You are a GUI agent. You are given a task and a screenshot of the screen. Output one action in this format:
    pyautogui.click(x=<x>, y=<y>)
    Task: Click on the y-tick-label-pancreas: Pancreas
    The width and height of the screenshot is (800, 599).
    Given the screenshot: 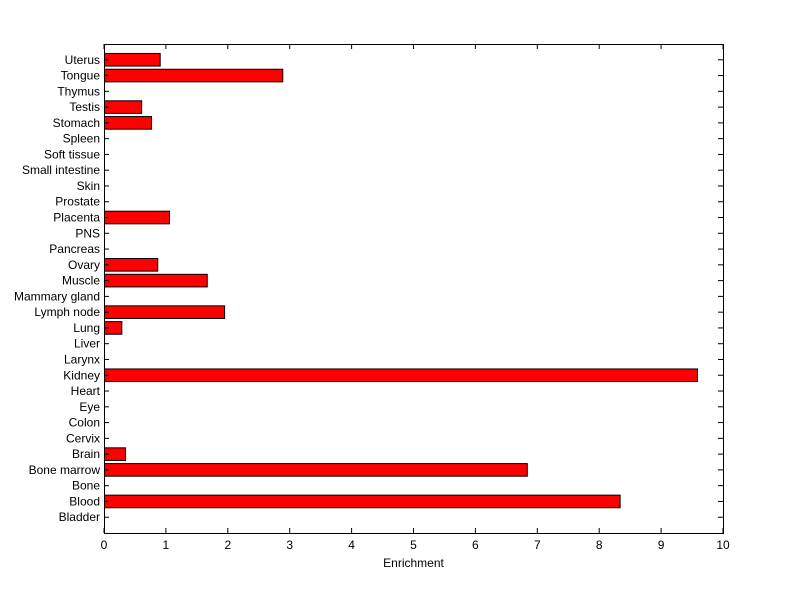 What is the action you would take?
    pyautogui.click(x=74, y=249)
    